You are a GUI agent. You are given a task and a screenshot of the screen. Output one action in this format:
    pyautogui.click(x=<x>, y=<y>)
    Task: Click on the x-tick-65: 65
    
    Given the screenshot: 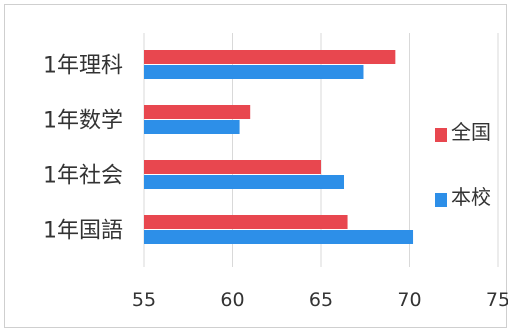 What is the action you would take?
    pyautogui.click(x=321, y=300)
    